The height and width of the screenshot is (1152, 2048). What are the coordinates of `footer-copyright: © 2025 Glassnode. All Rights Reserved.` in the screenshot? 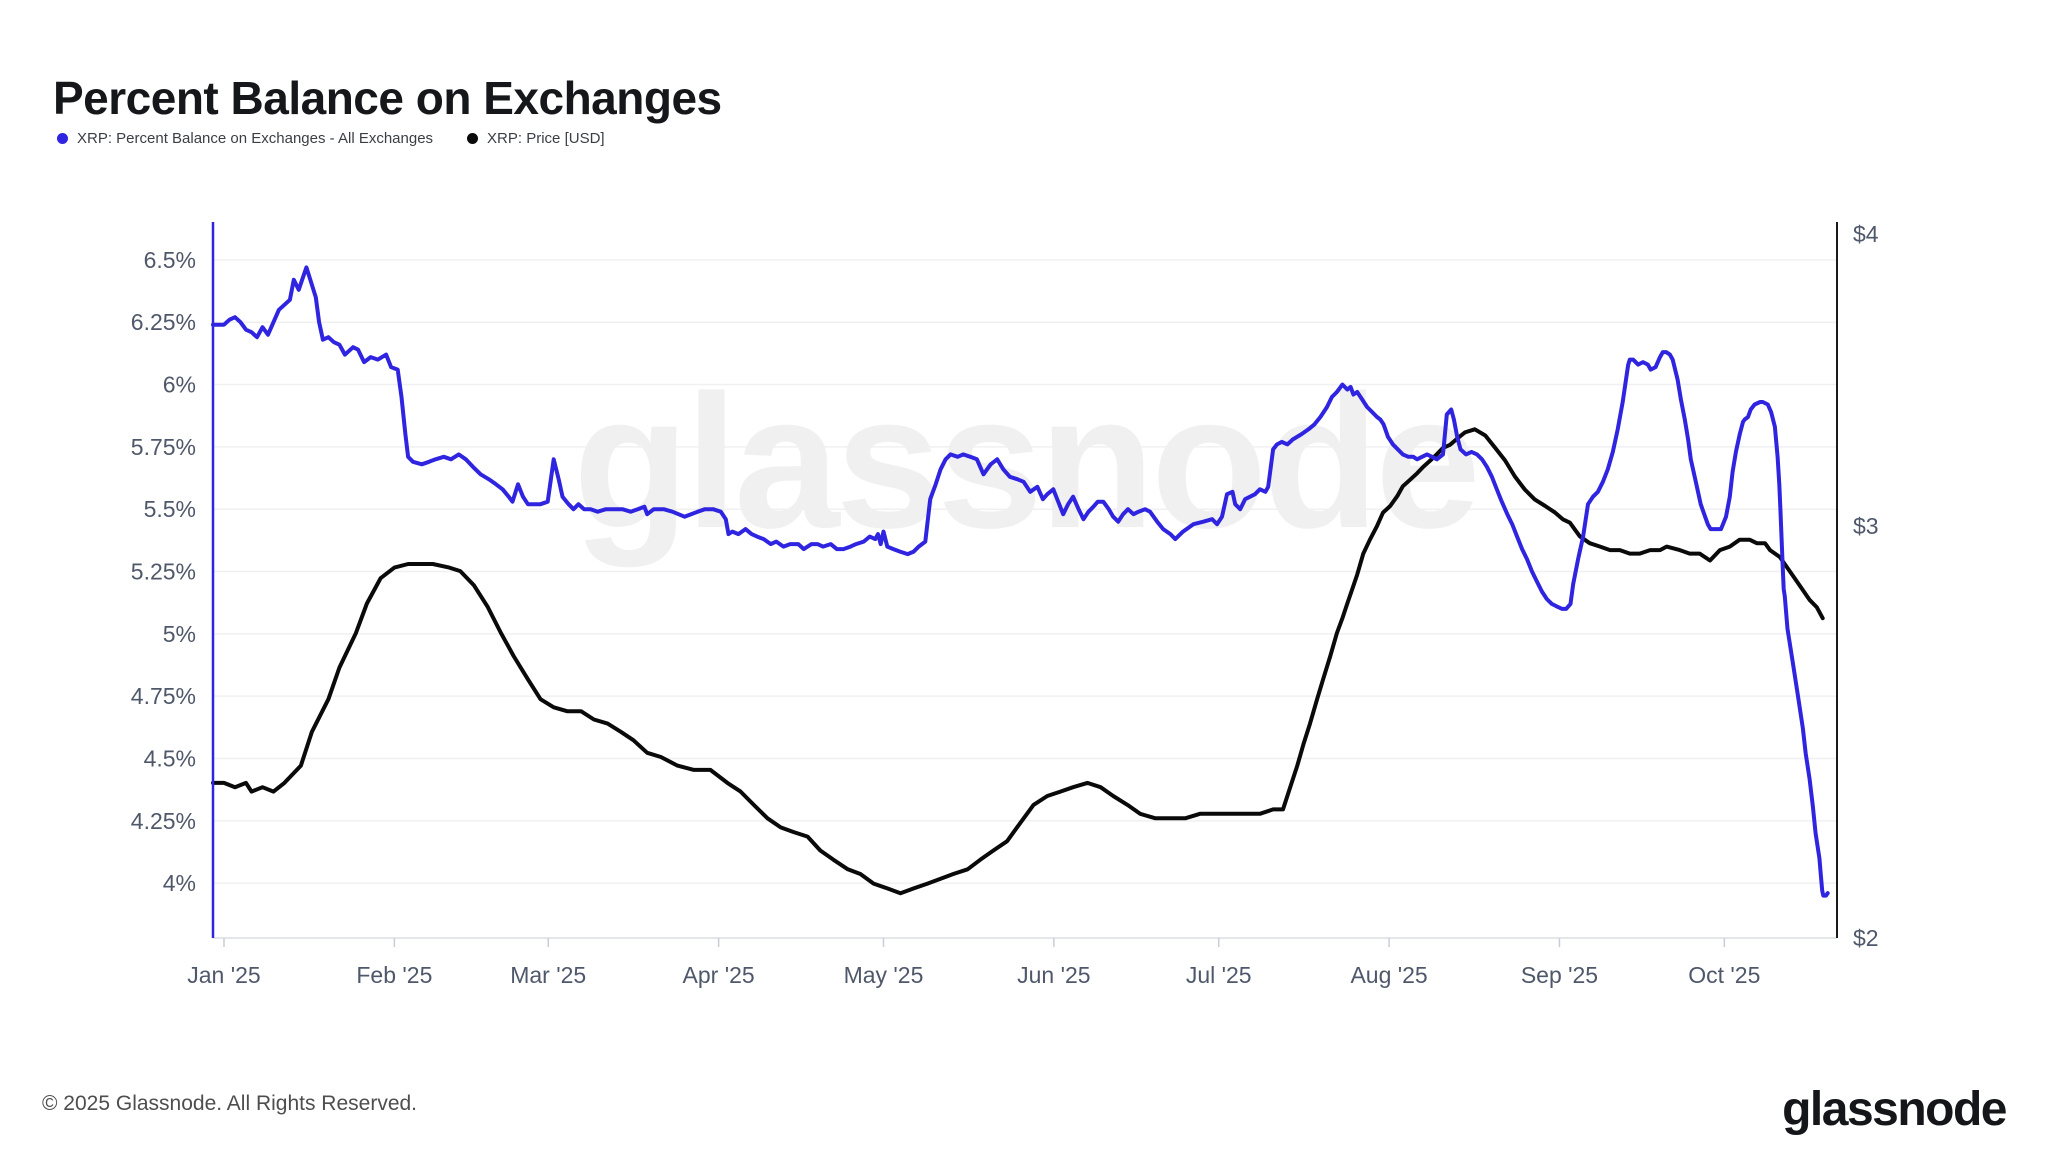 It's located at (230, 1103).